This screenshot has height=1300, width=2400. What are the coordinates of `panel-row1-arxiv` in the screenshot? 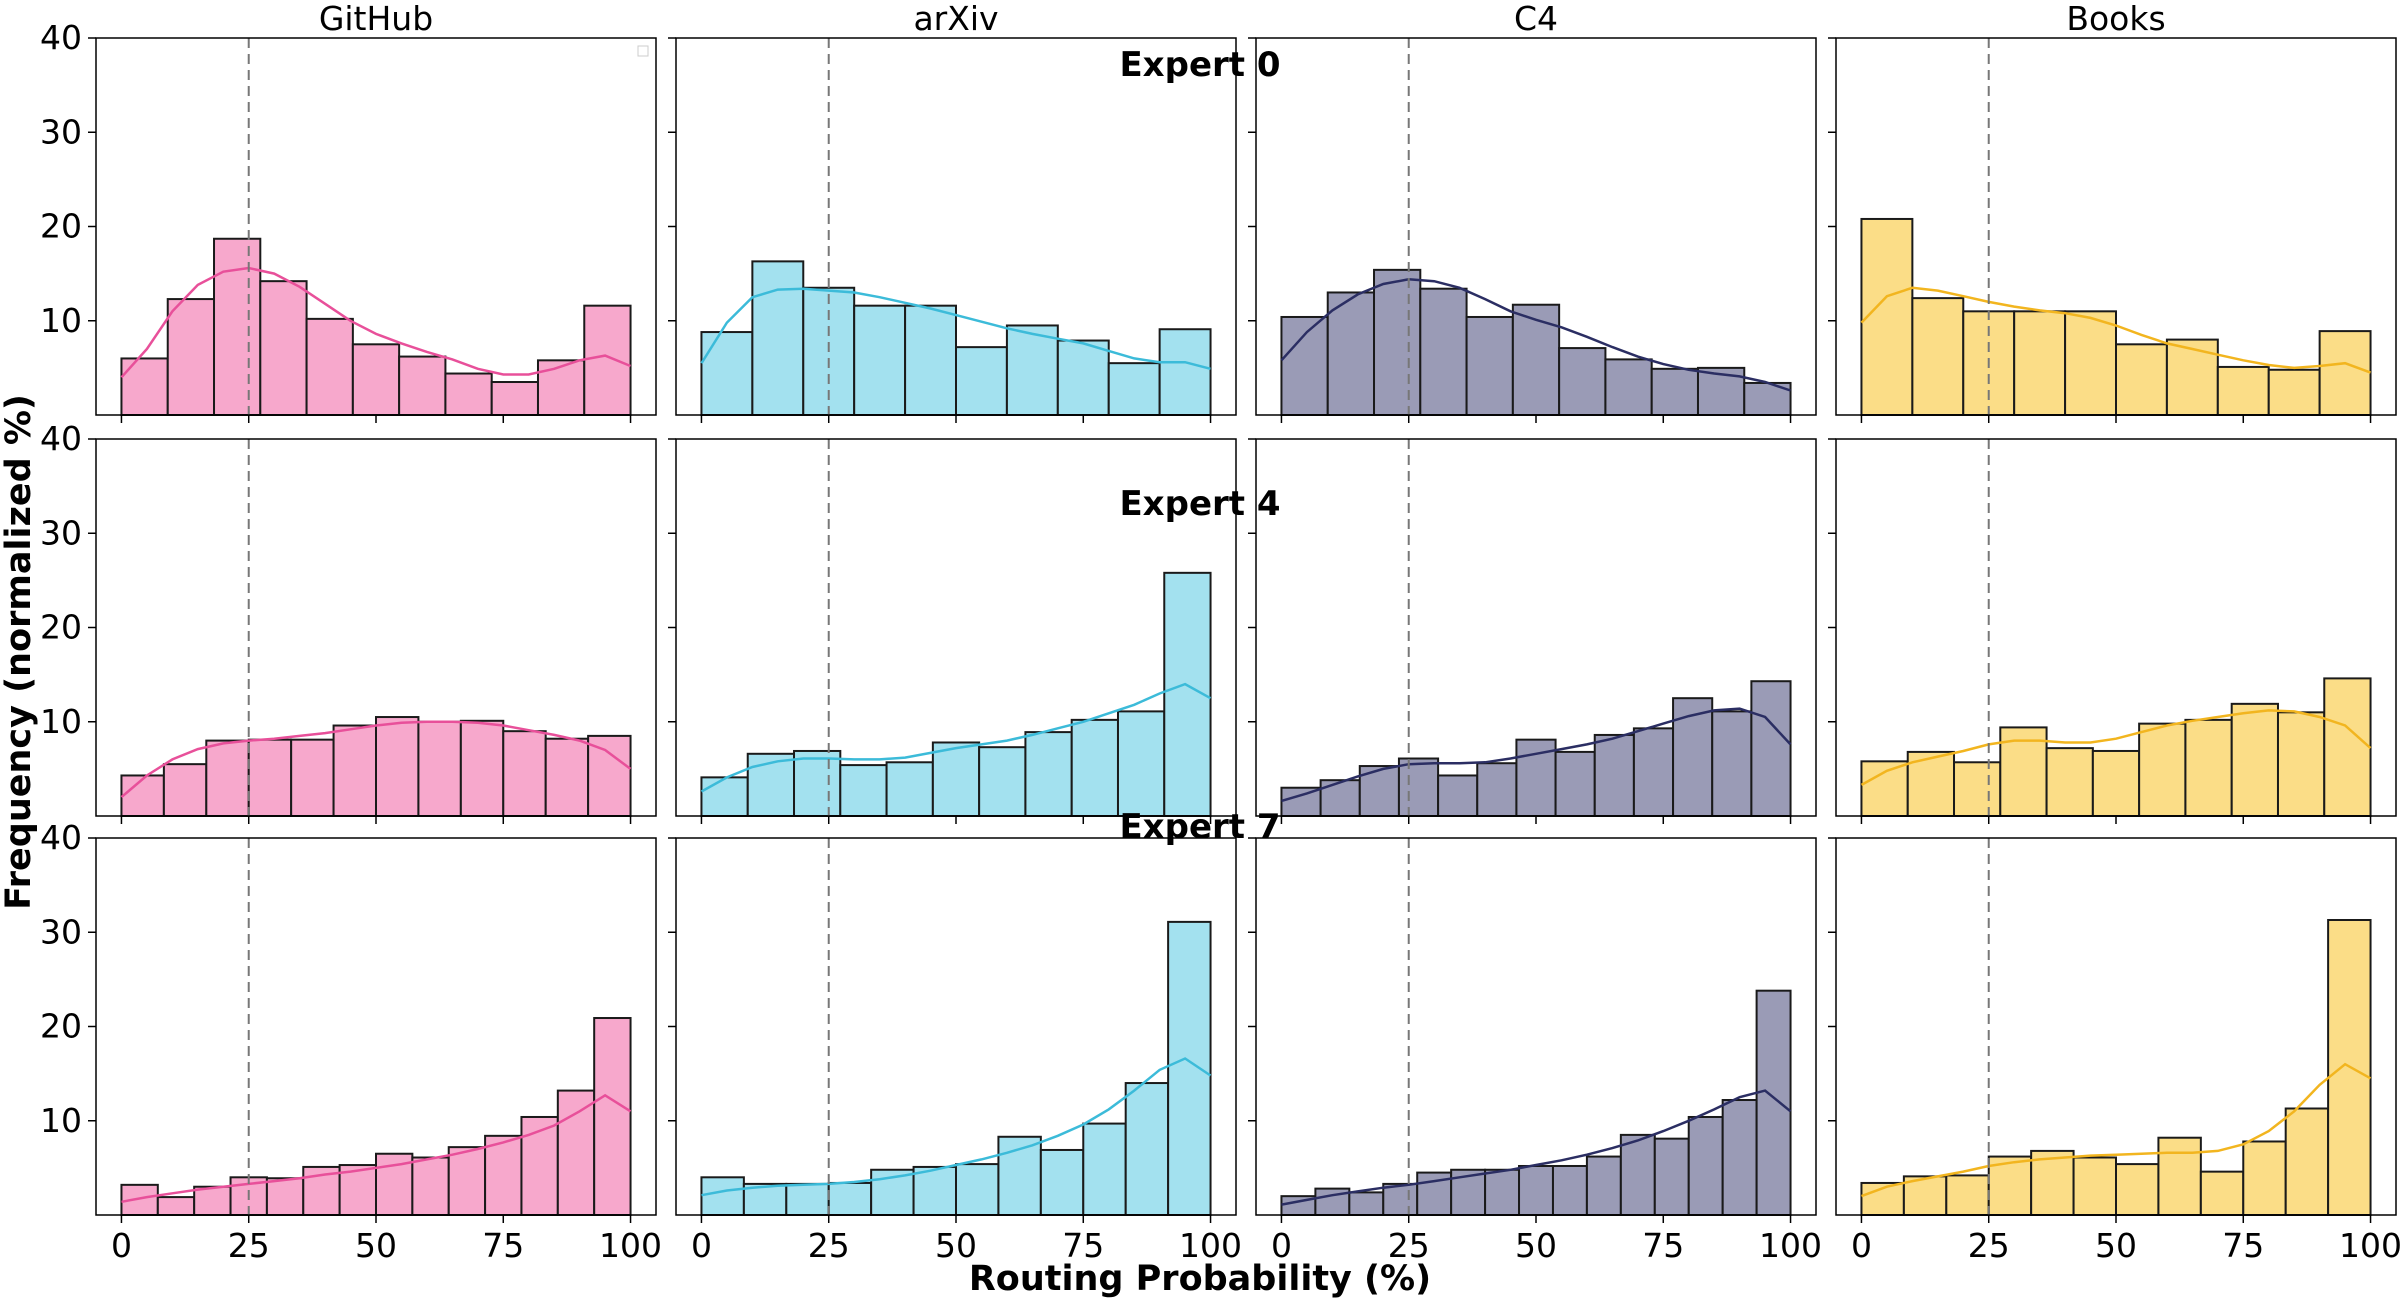 It's located at (952, 631).